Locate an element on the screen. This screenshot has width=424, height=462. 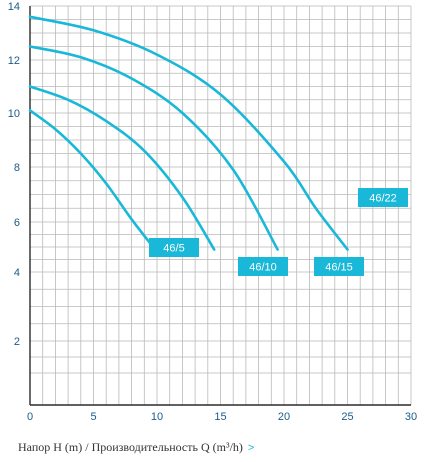
series-labels: 46/5 46/10 46/15 46/22 is located at coordinates (278, 232).